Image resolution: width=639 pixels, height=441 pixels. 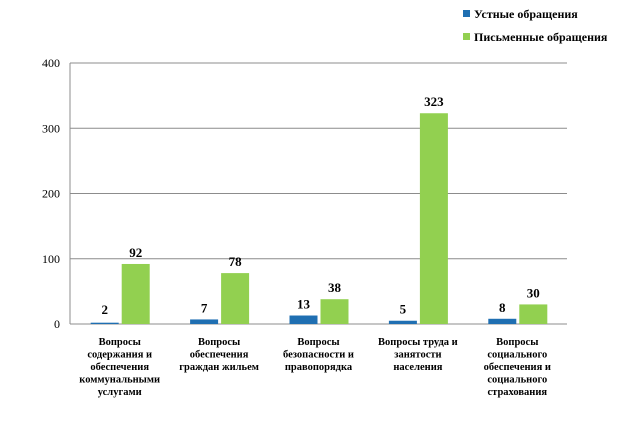 What do you see at coordinates (533, 292) in the screenshot?
I see `data-label: 30` at bounding box center [533, 292].